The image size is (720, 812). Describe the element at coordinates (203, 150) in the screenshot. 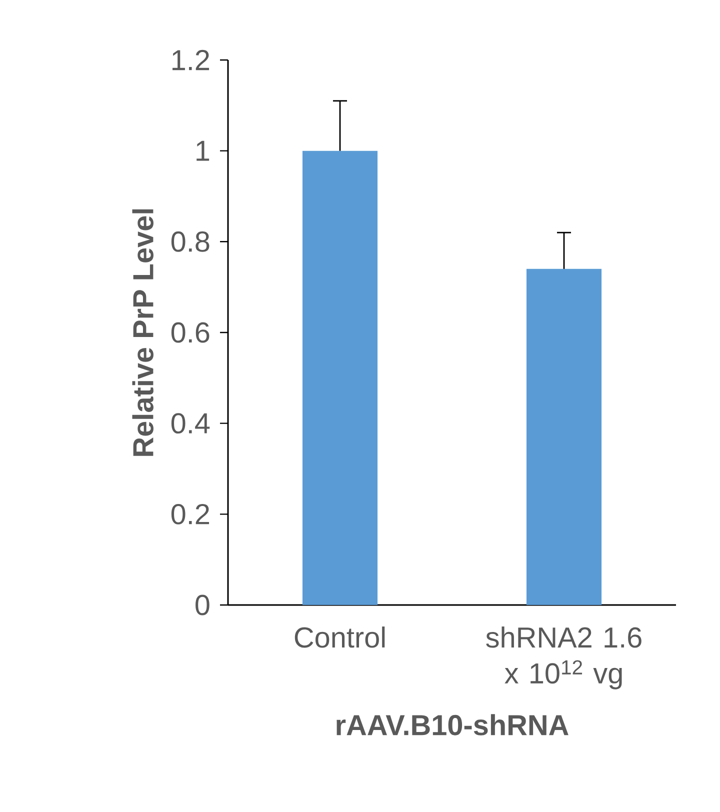

I see `y-tick-label: 1` at that location.